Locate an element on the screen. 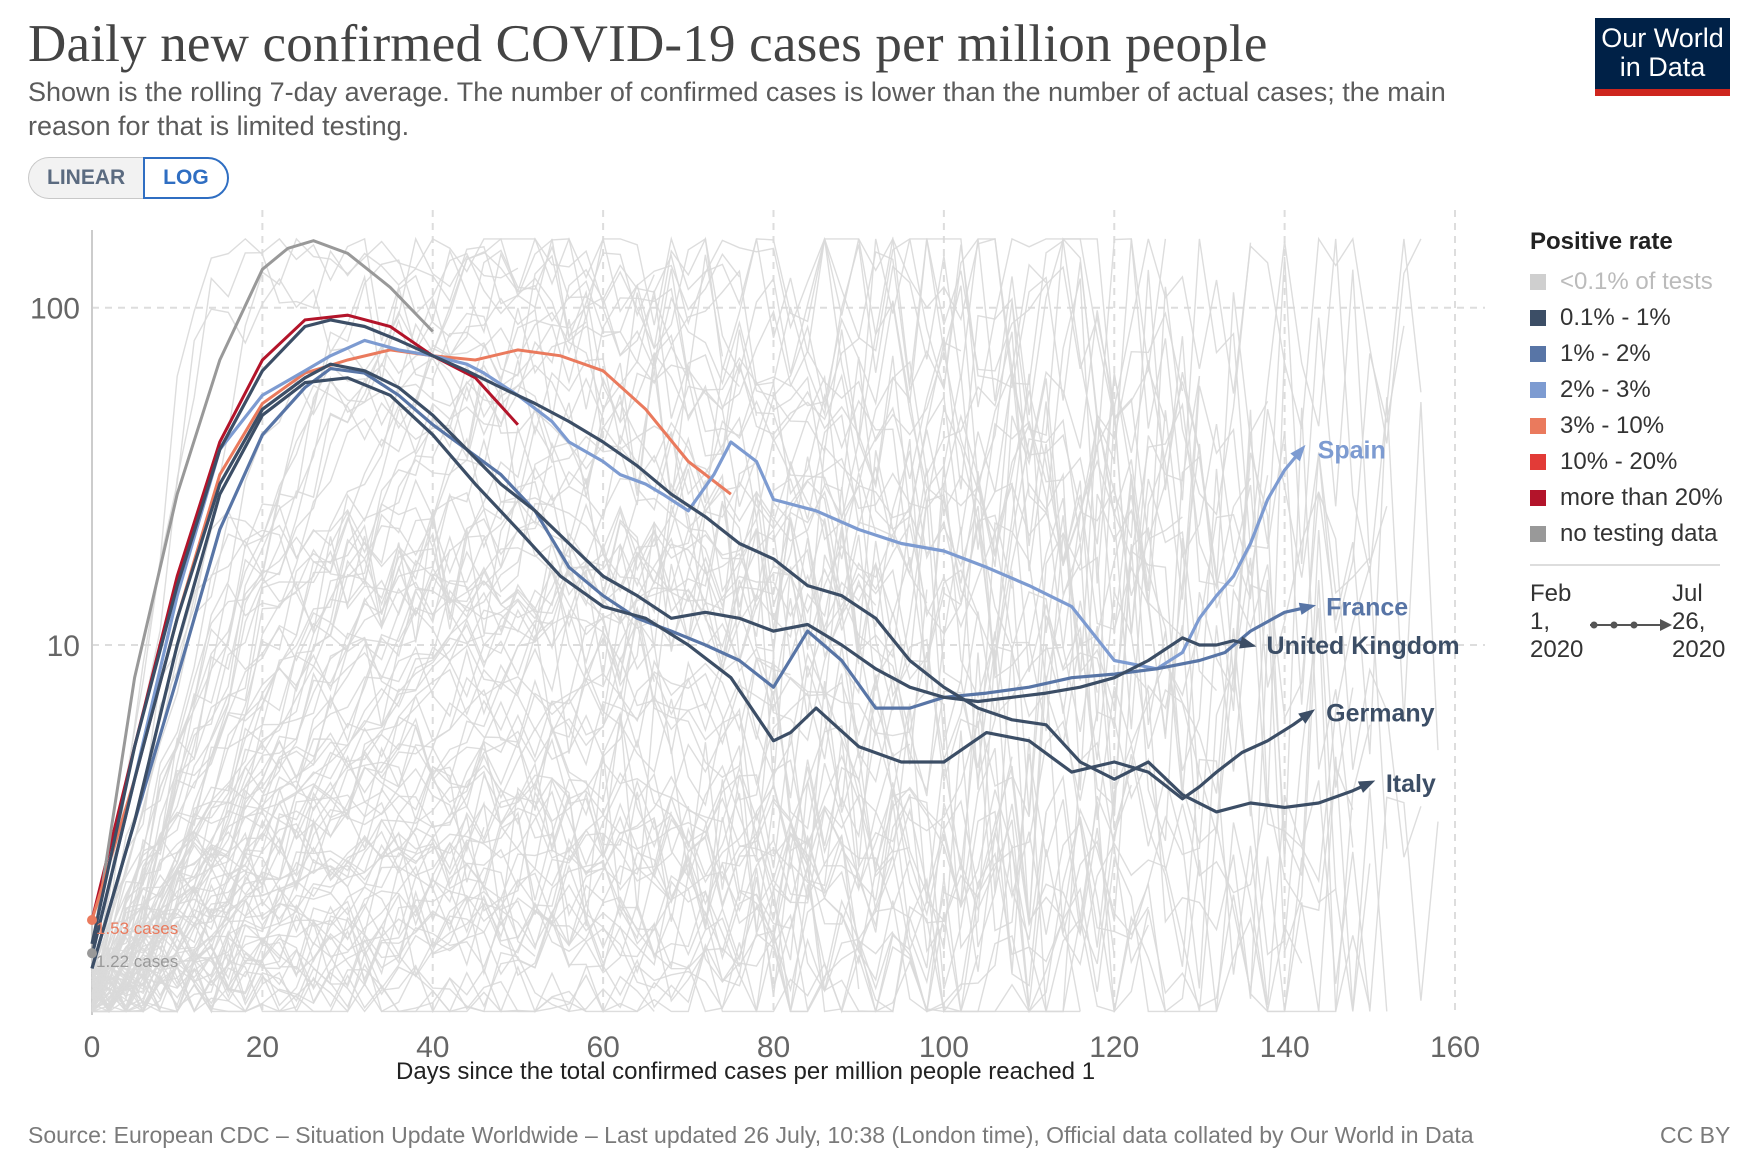 The width and height of the screenshot is (1754, 1158). legend-item: 1% - 2% is located at coordinates (1637, 354).